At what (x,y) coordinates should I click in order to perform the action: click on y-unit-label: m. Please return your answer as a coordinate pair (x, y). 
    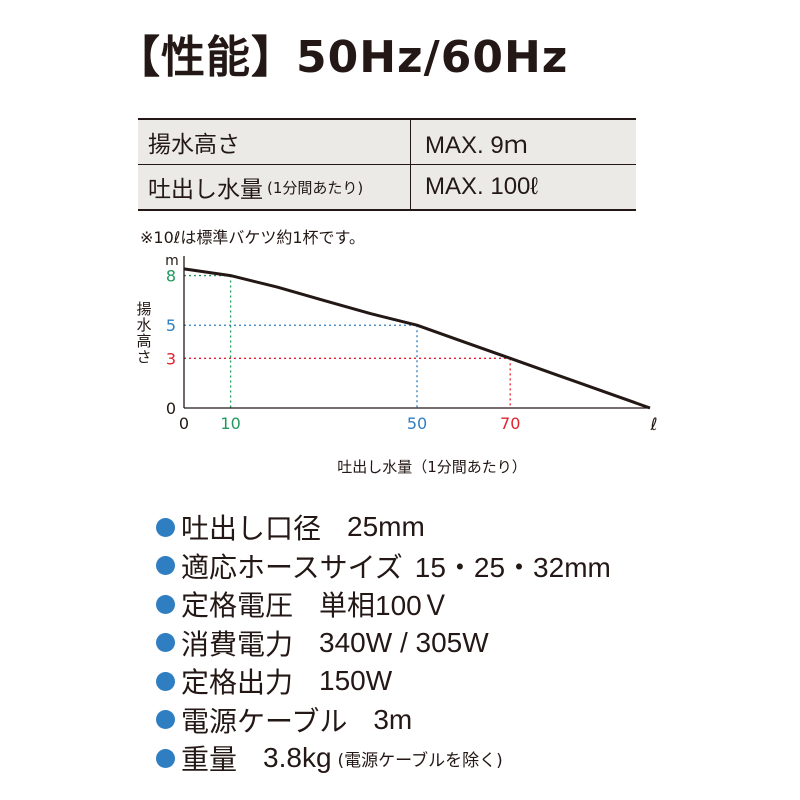
    Looking at the image, I should click on (172, 261).